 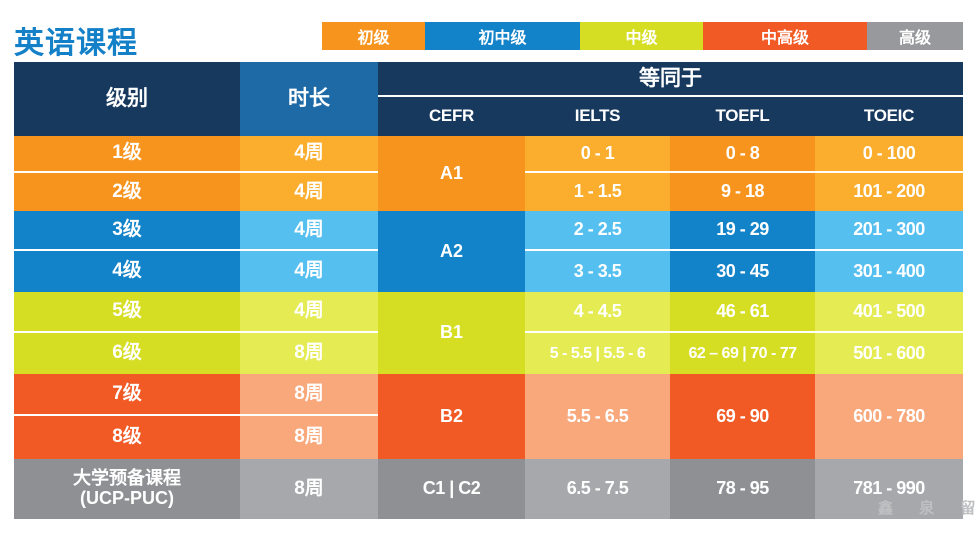 I want to click on cell-level-4: 4级, so click(x=127, y=271).